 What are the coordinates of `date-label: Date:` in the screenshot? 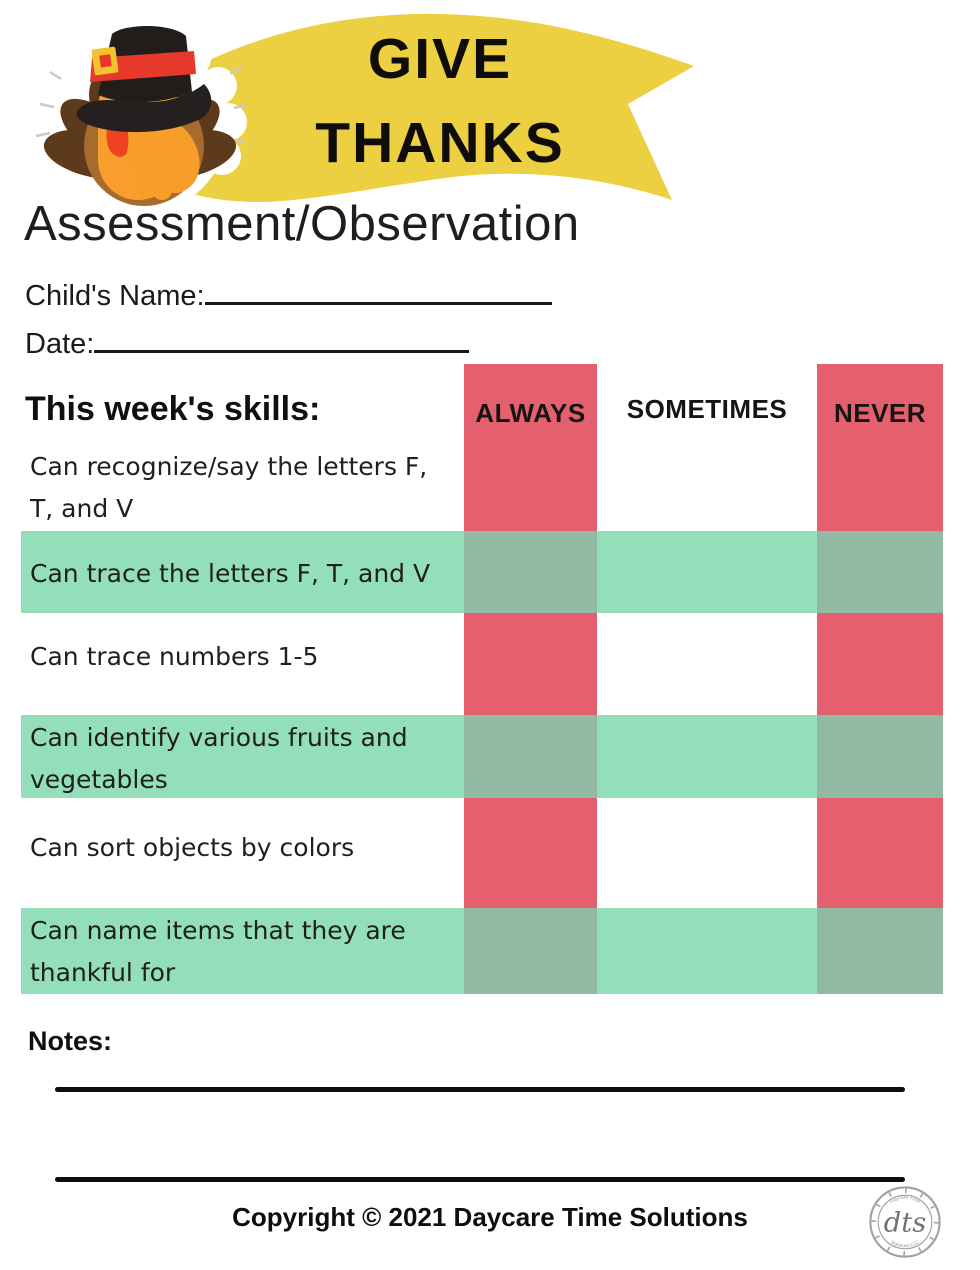 It's located at (60, 344).